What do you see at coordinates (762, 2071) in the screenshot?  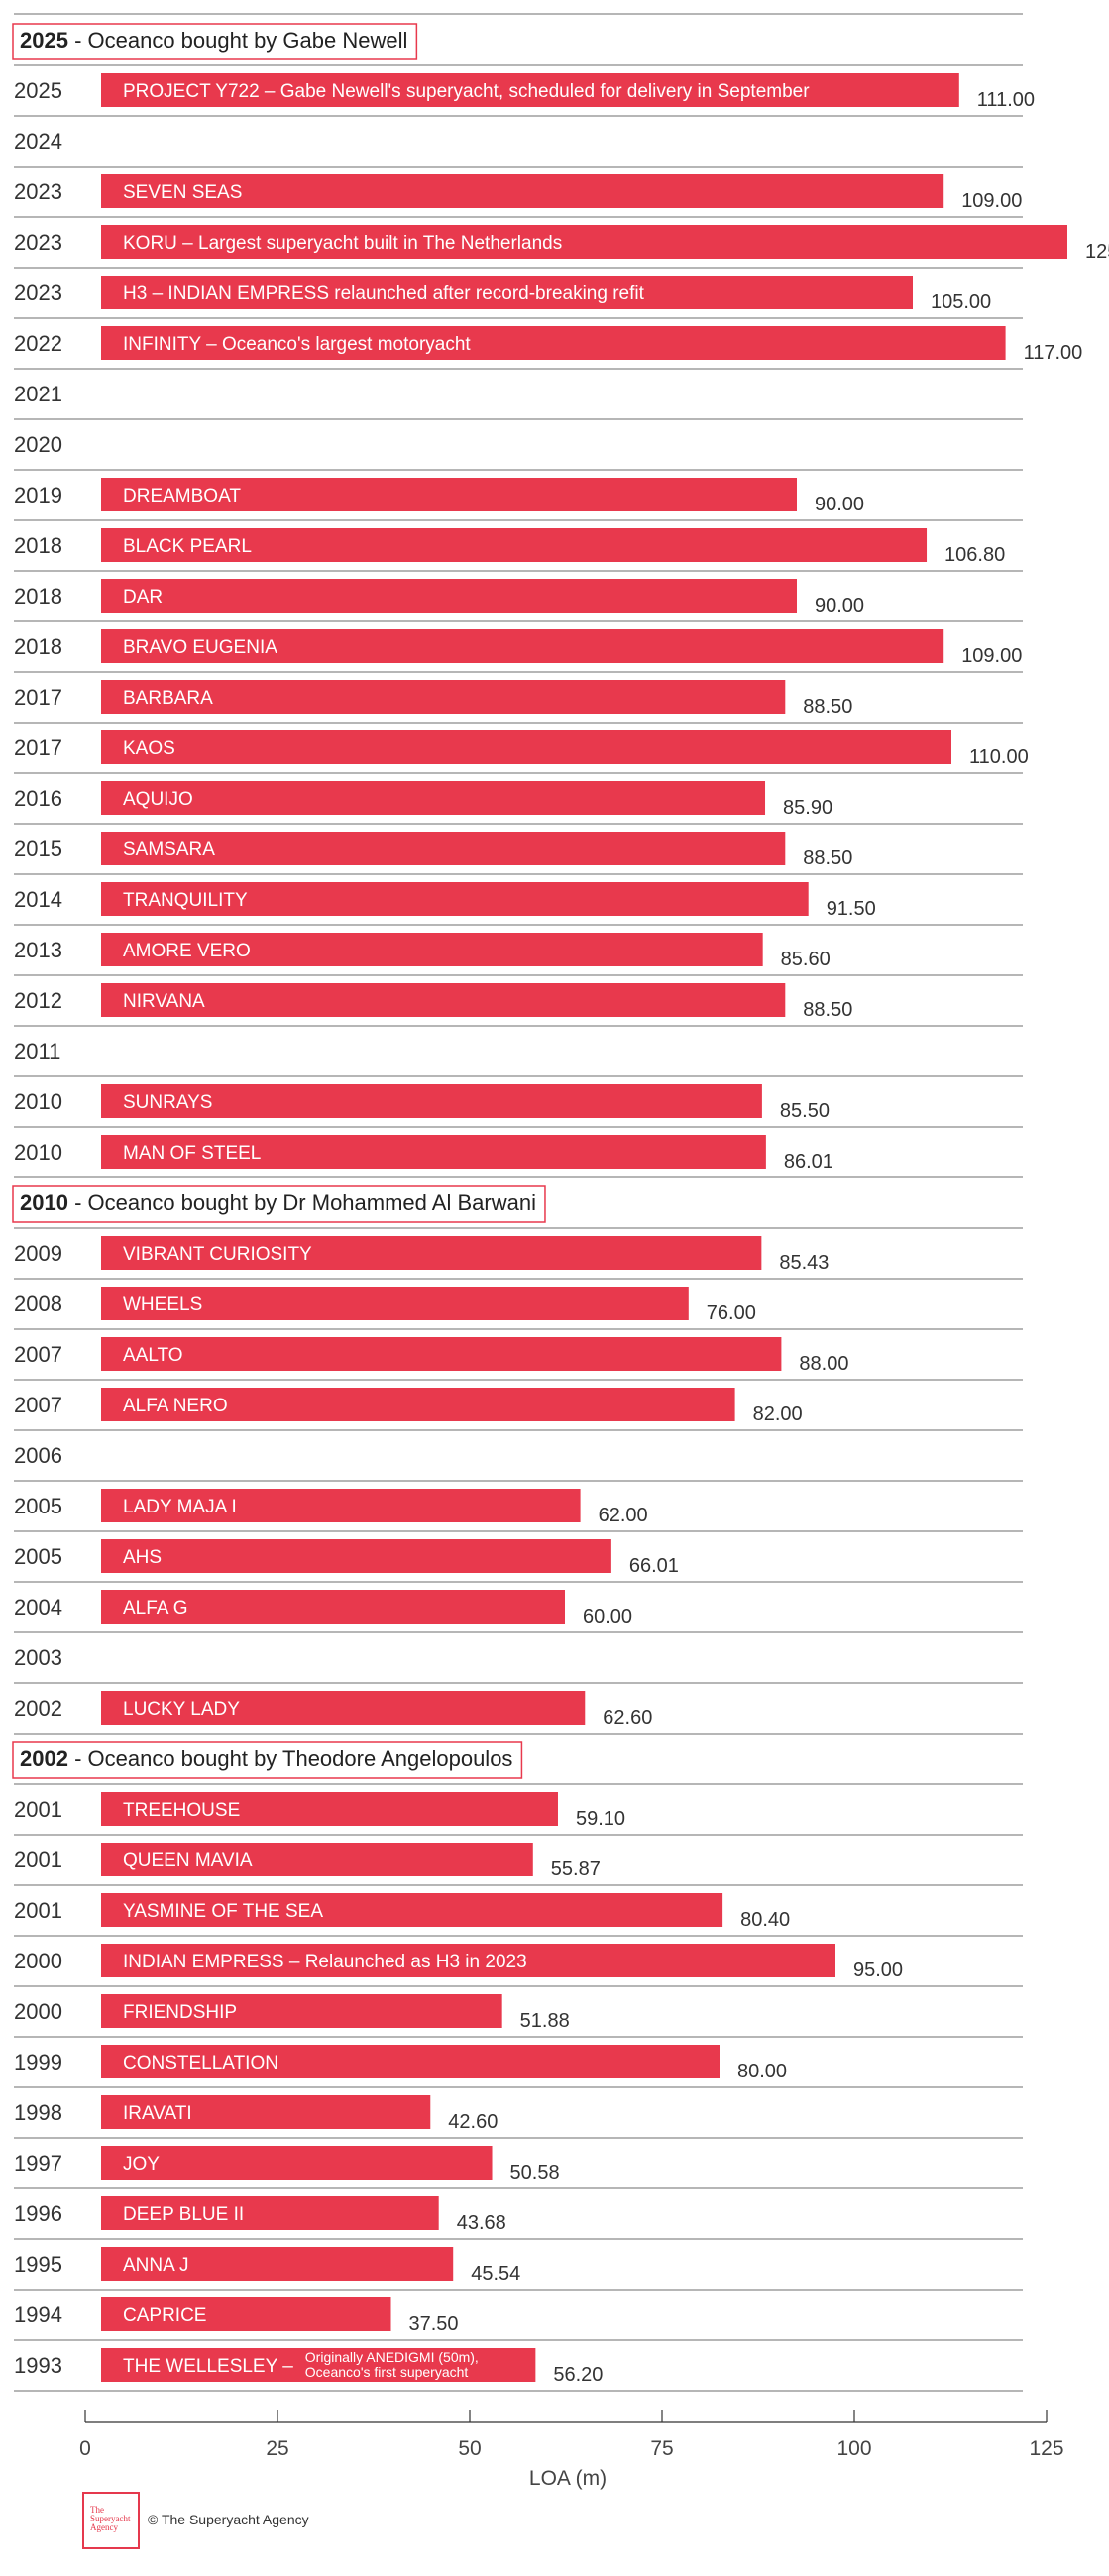 I see `value-label: 80.00` at bounding box center [762, 2071].